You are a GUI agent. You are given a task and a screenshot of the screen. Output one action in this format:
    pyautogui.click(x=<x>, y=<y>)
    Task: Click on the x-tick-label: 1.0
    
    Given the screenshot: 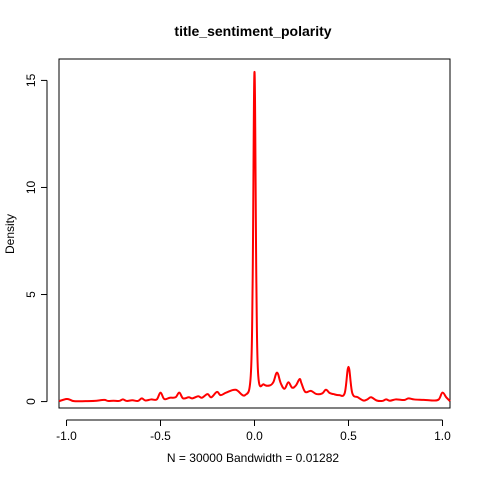 What is the action you would take?
    pyautogui.click(x=442, y=436)
    